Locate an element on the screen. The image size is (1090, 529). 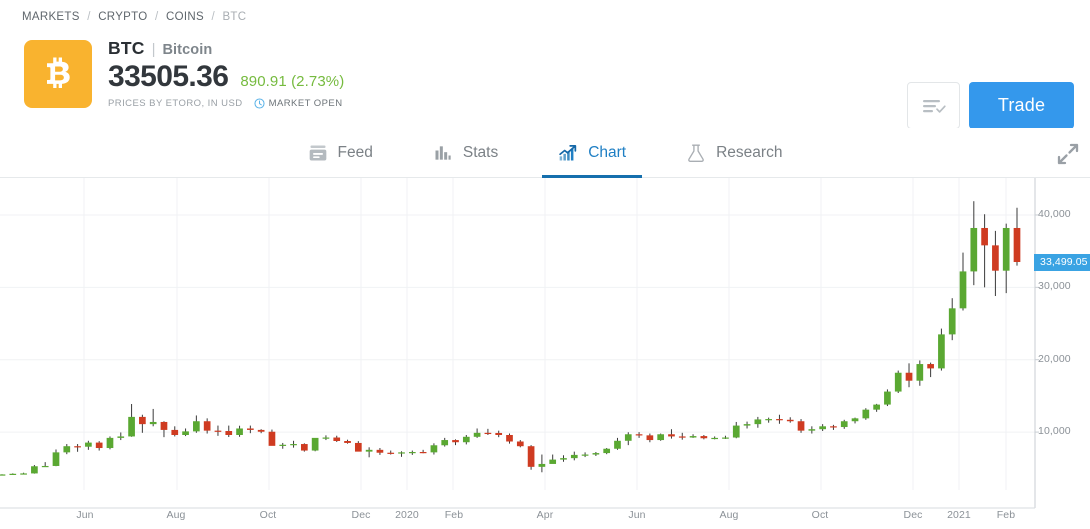
tab-label: Chart is located at coordinates (607, 152).